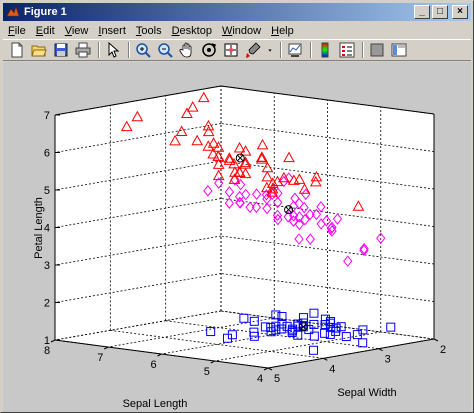 This screenshot has width=474, height=413. I want to click on open-folder-button, so click(39, 50).